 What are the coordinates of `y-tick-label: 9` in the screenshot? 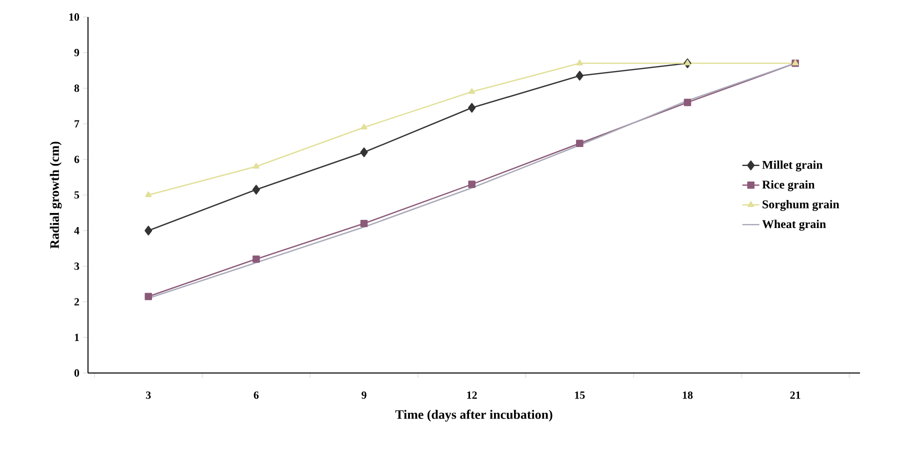 It's located at (77, 52).